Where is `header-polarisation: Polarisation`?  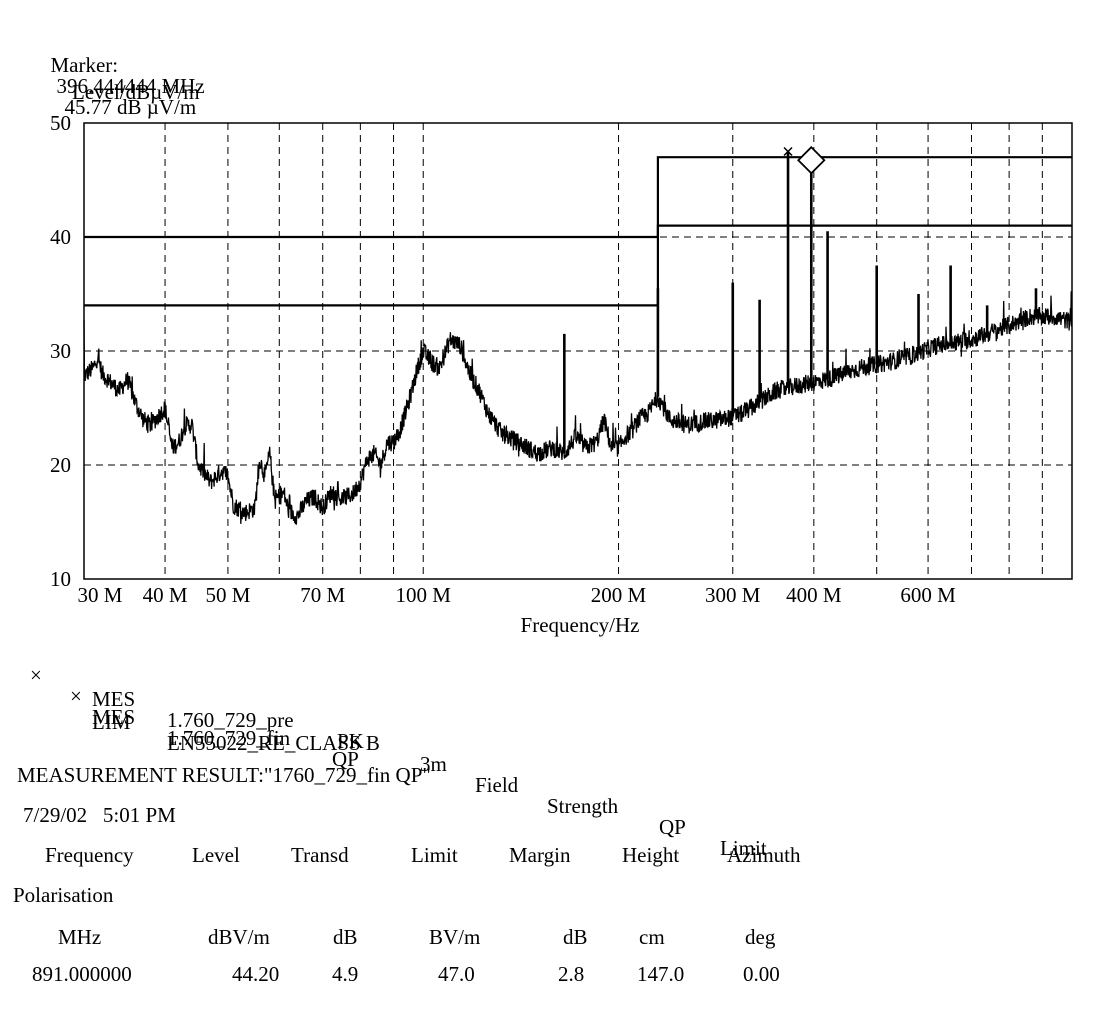
header-polarisation: Polarisation is located at coordinates (63, 895).